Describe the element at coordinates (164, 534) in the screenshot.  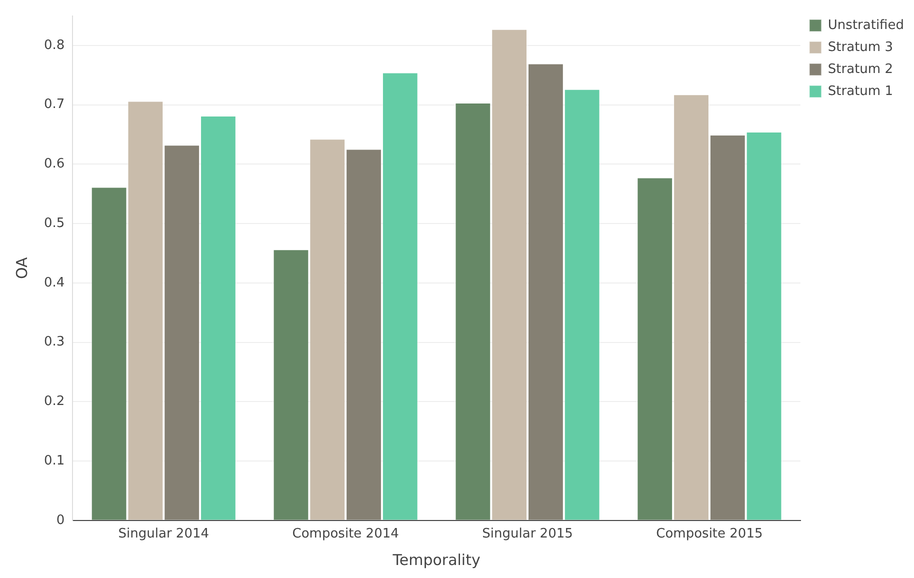
I see `x-tick-label: Singular 2014` at that location.